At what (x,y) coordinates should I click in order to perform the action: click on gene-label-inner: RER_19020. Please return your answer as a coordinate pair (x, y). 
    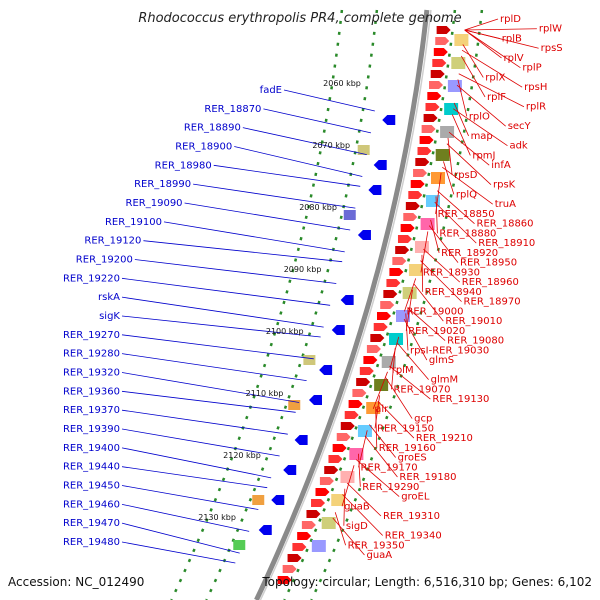
    Looking at the image, I should click on (436, 331).